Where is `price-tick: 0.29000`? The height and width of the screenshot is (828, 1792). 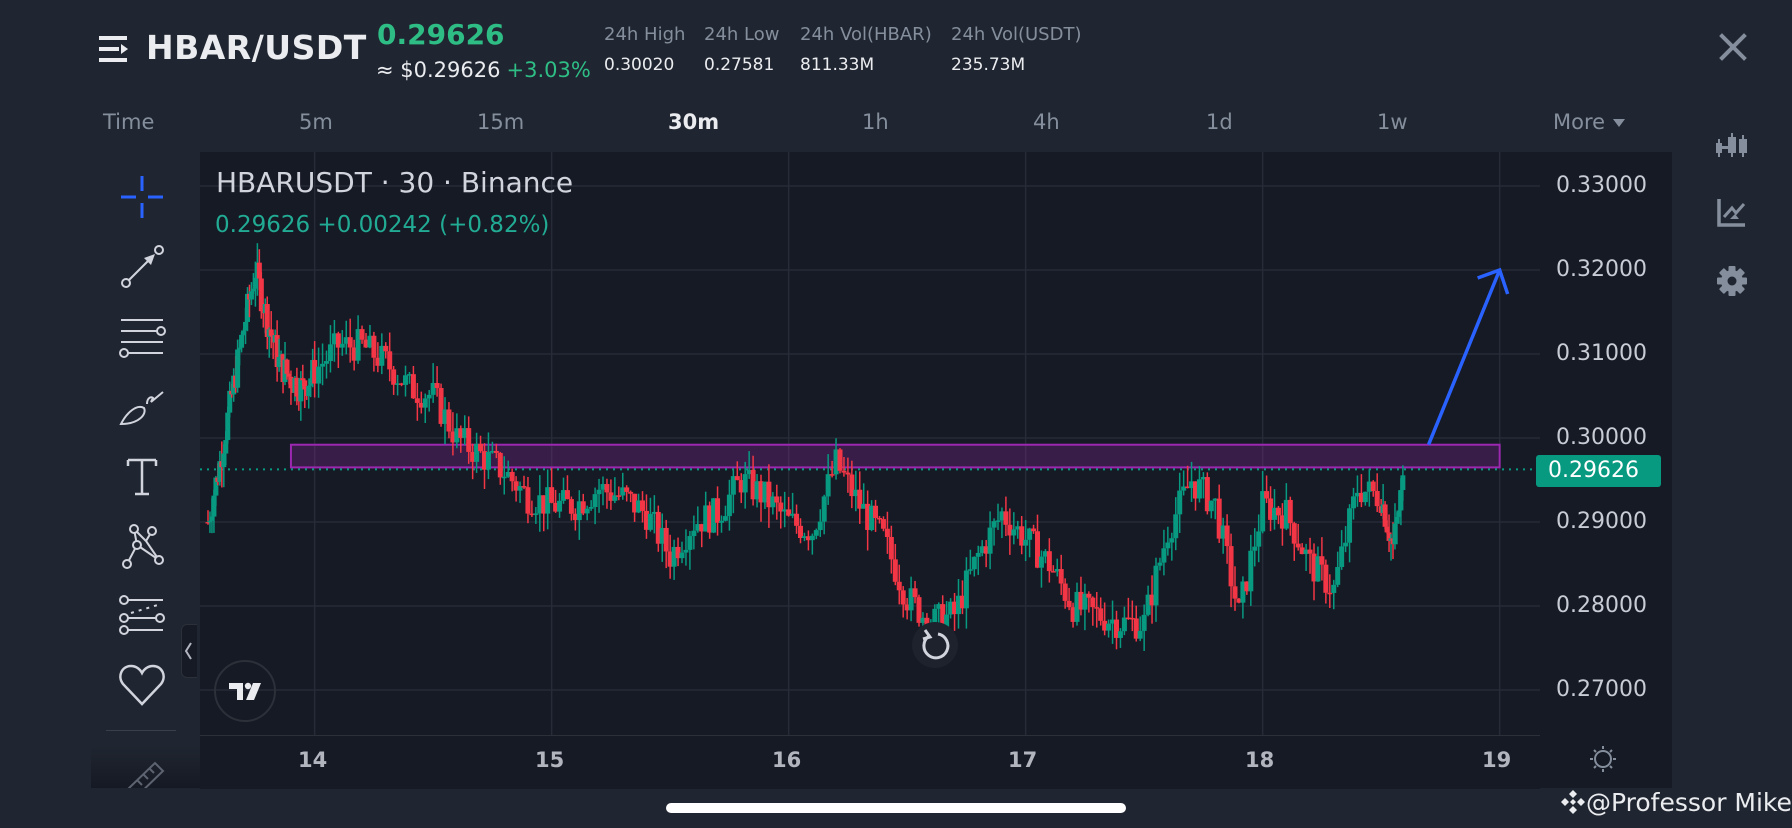
price-tick: 0.29000 is located at coordinates (1601, 521).